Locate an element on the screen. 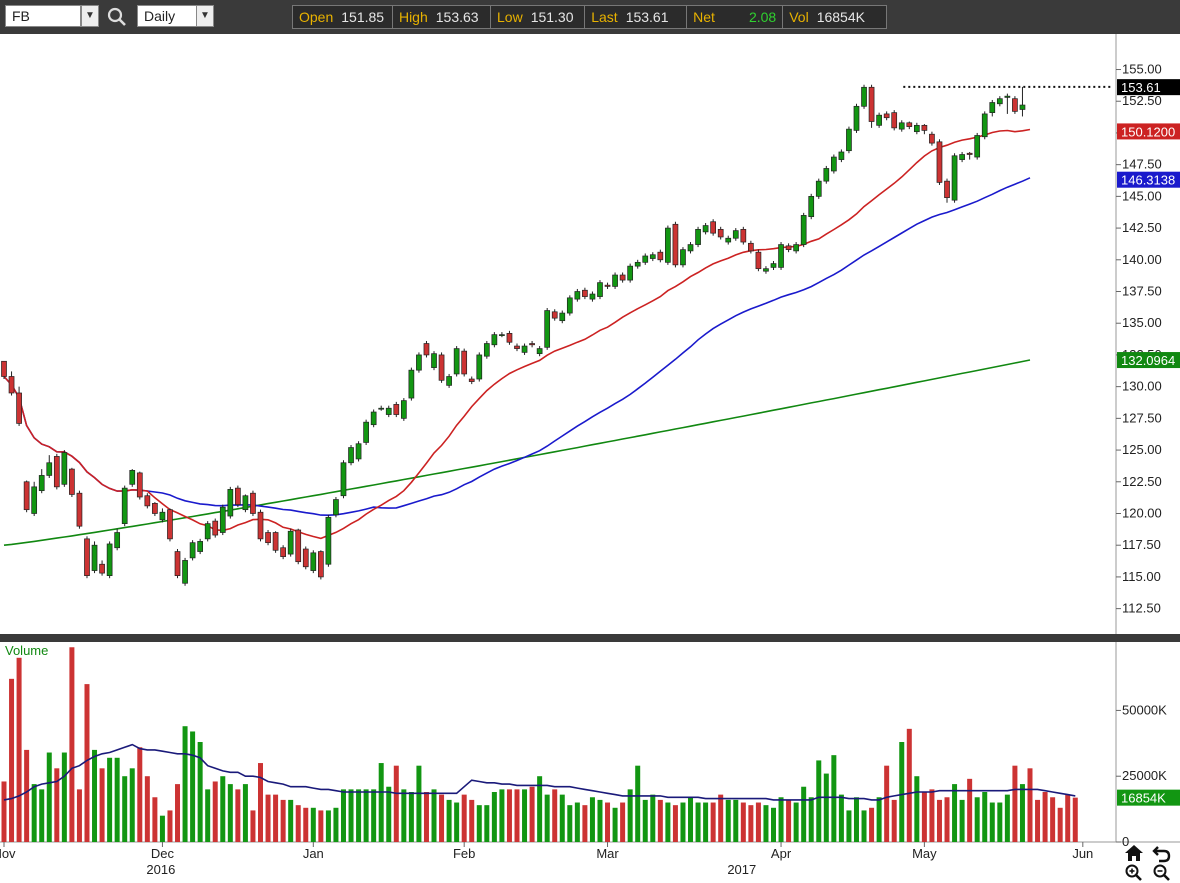  price-tick-label: 125.00 is located at coordinates (1142, 449).